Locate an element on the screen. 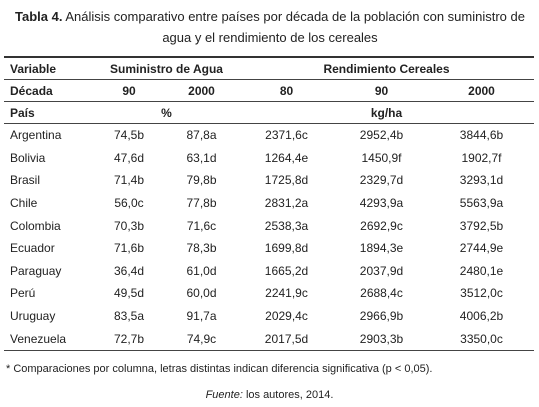  cell: 1264,4e is located at coordinates (286, 157).